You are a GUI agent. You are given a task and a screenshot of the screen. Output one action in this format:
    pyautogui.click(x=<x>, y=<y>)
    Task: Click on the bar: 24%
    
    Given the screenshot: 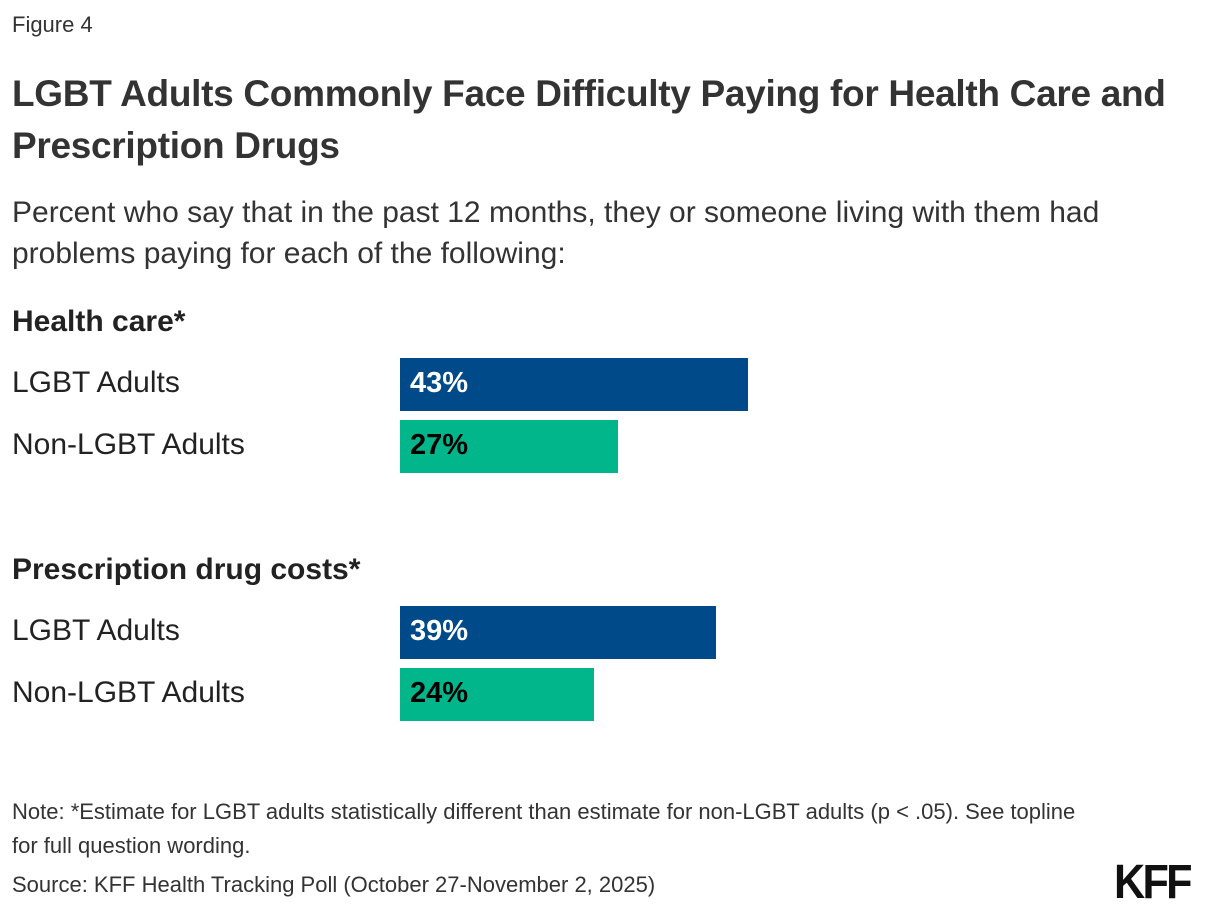 What is the action you would take?
    pyautogui.click(x=497, y=694)
    